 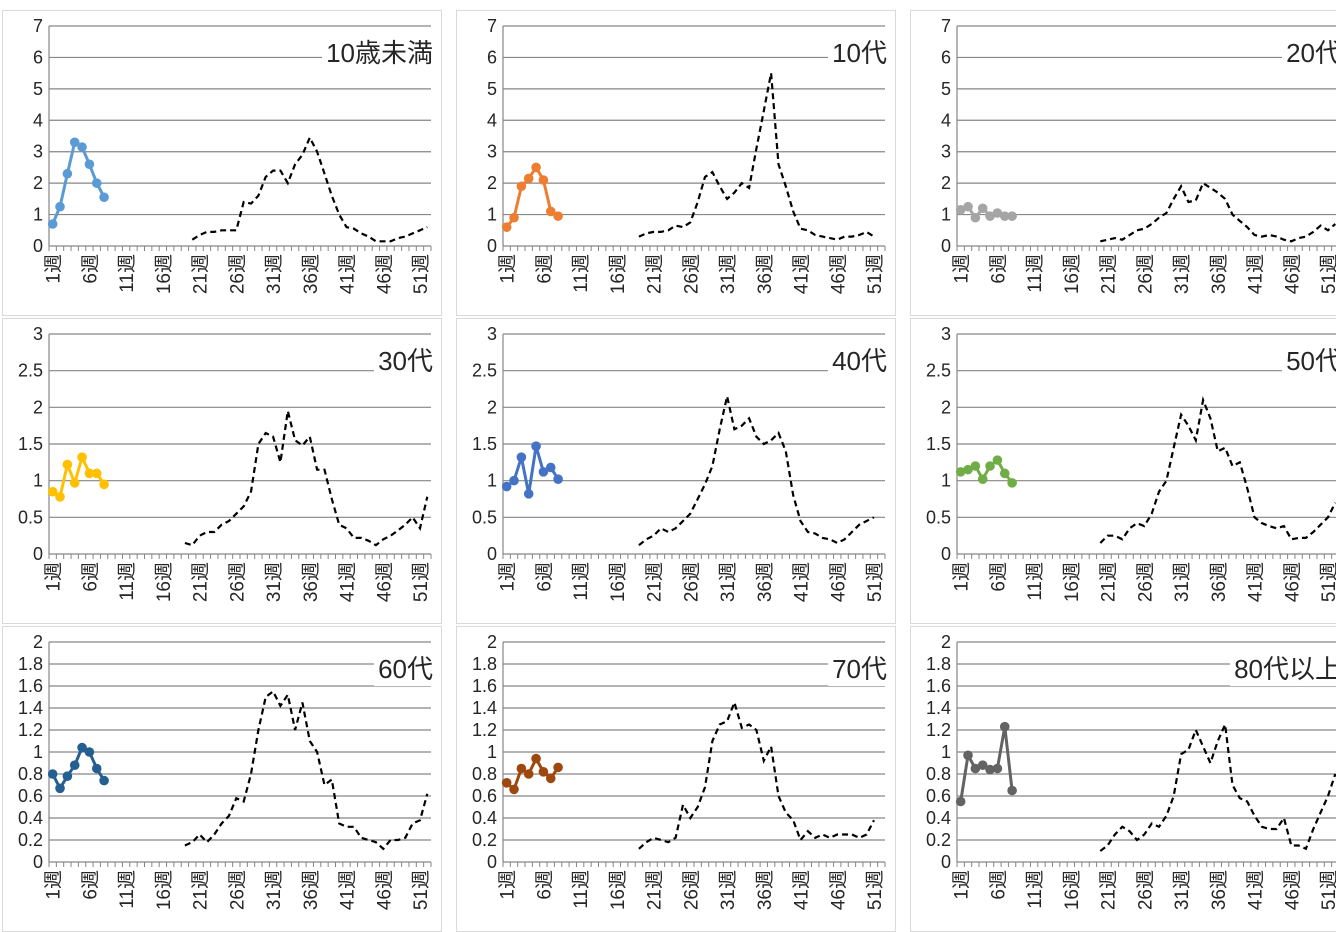 What do you see at coordinates (1309, 359) in the screenshot?
I see `chart-title: 50代` at bounding box center [1309, 359].